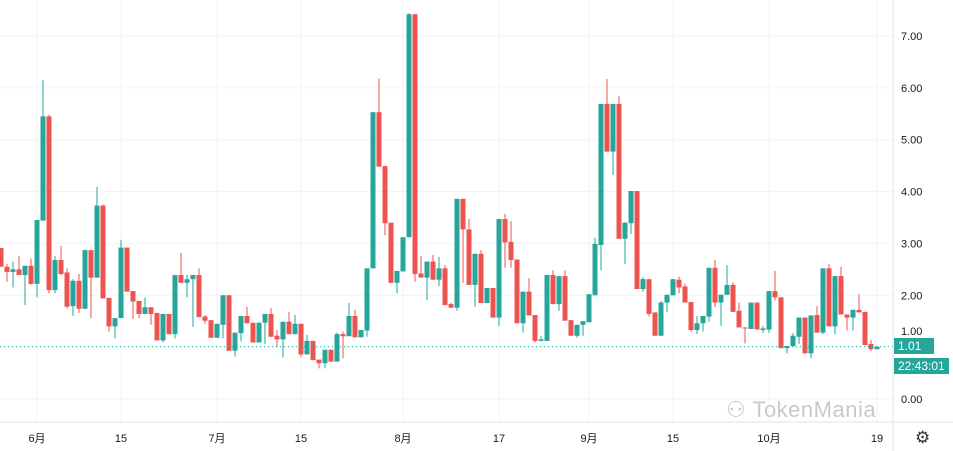  I want to click on y-tick-label: 1.00, so click(911, 332).